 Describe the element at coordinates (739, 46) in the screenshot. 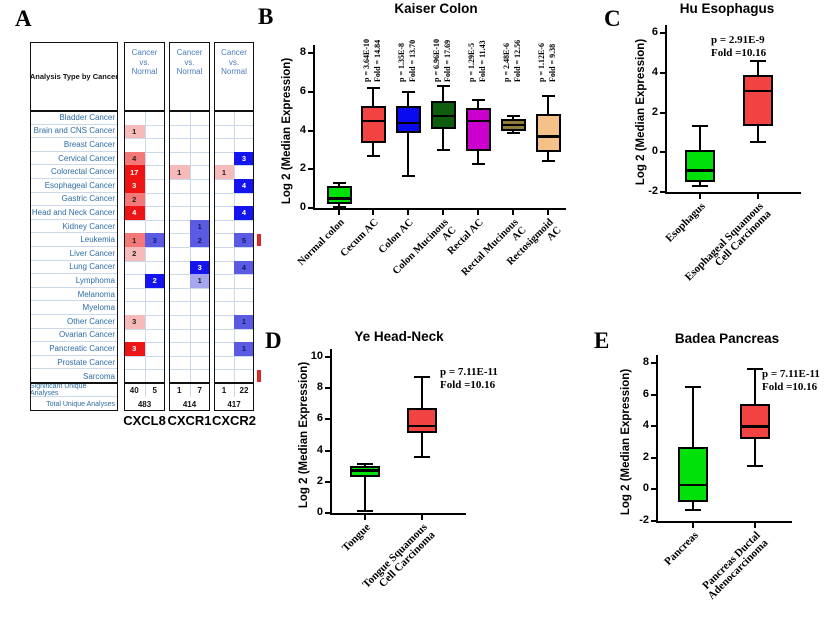

I see `p-value-annotation-C: p = 2.91E-9 Fold =10.16` at that location.